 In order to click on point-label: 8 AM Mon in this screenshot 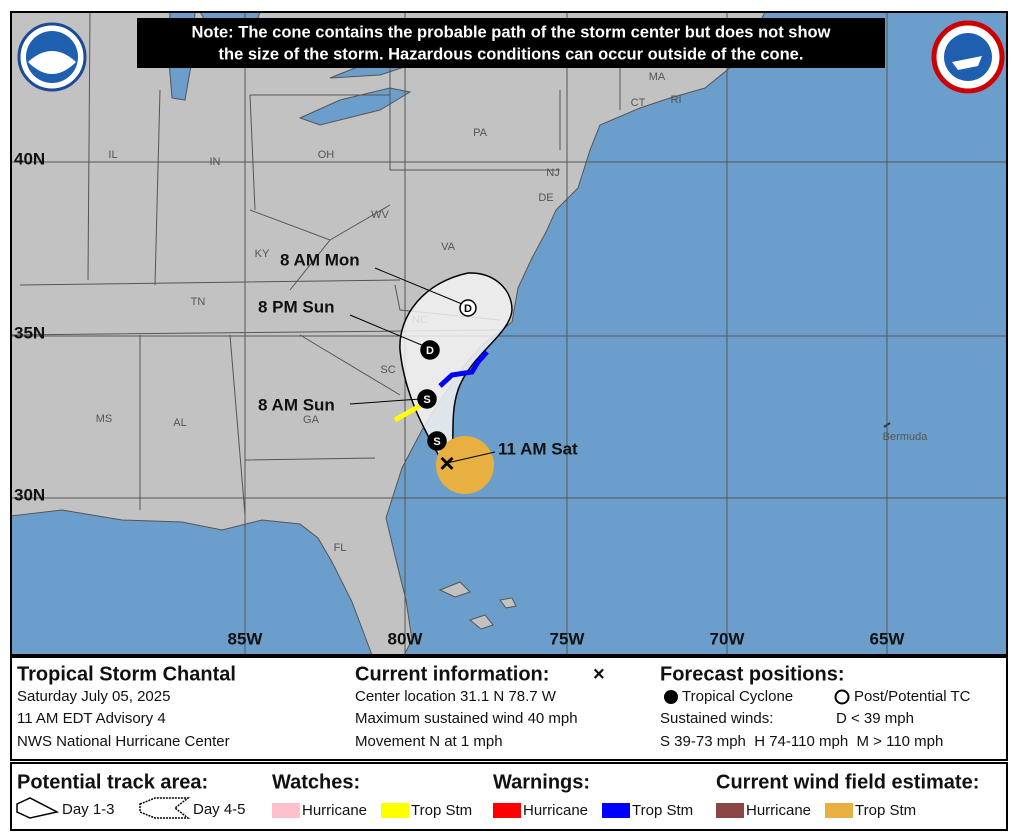, I will do `click(320, 259)`.